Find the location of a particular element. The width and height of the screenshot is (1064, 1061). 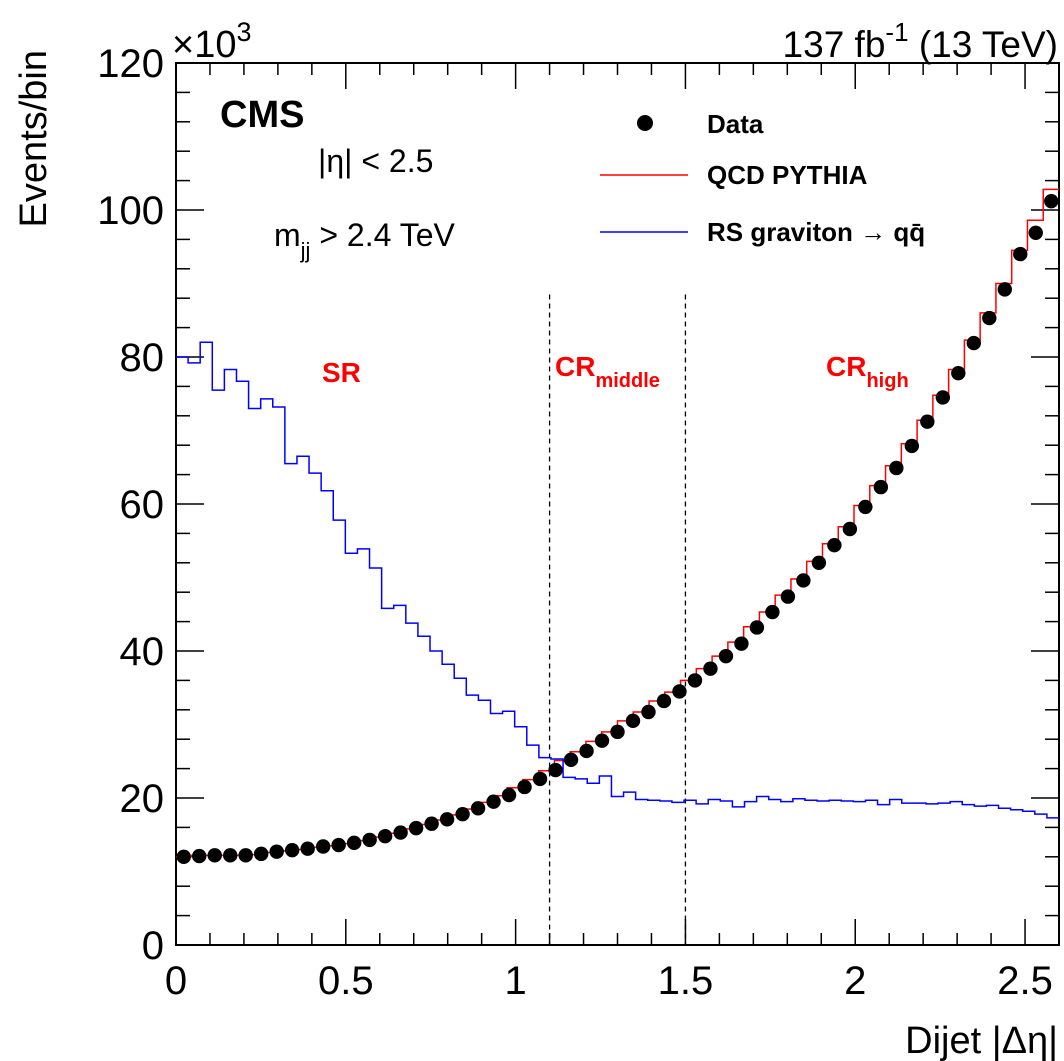

x-tick-label: 1.5 is located at coordinates (686, 981).